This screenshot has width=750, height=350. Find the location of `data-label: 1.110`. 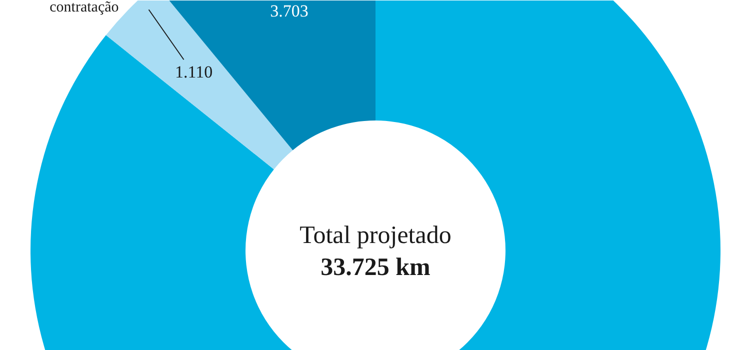

data-label: 1.110 is located at coordinates (193, 72).